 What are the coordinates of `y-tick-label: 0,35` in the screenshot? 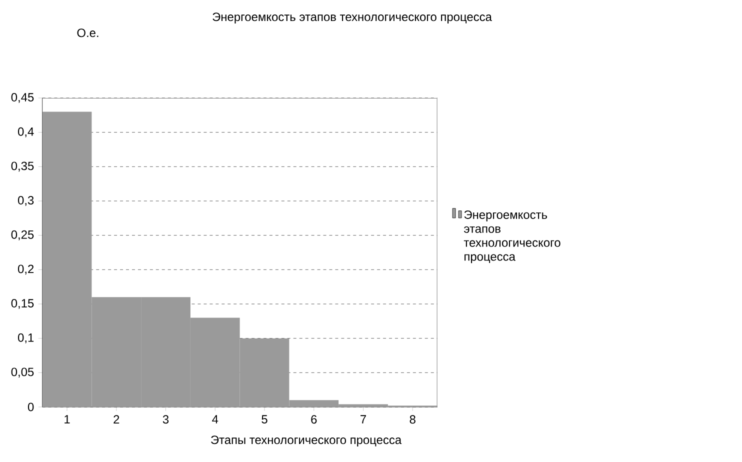 It's located at (22, 167).